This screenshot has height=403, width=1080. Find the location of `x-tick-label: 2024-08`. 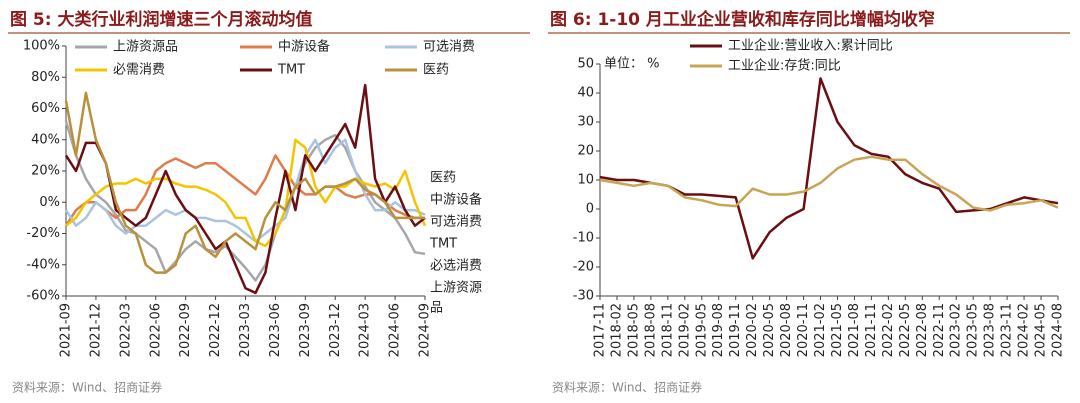

x-tick-label: 2024-08 is located at coordinates (1058, 330).